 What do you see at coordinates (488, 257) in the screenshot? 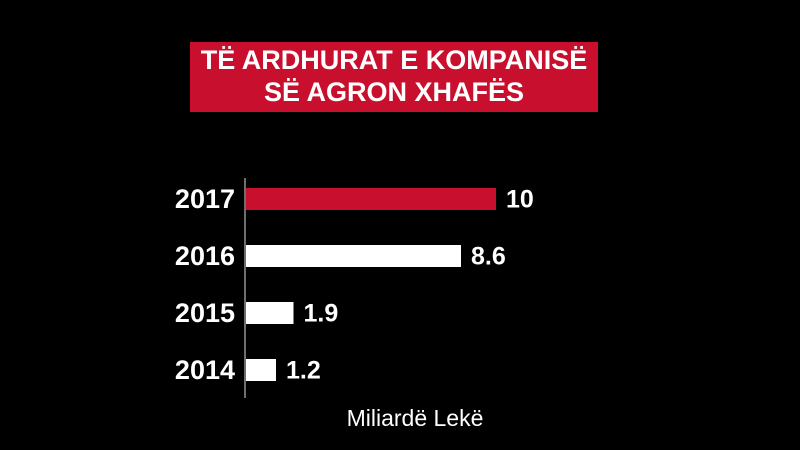
I see `value-label: 8.6` at bounding box center [488, 257].